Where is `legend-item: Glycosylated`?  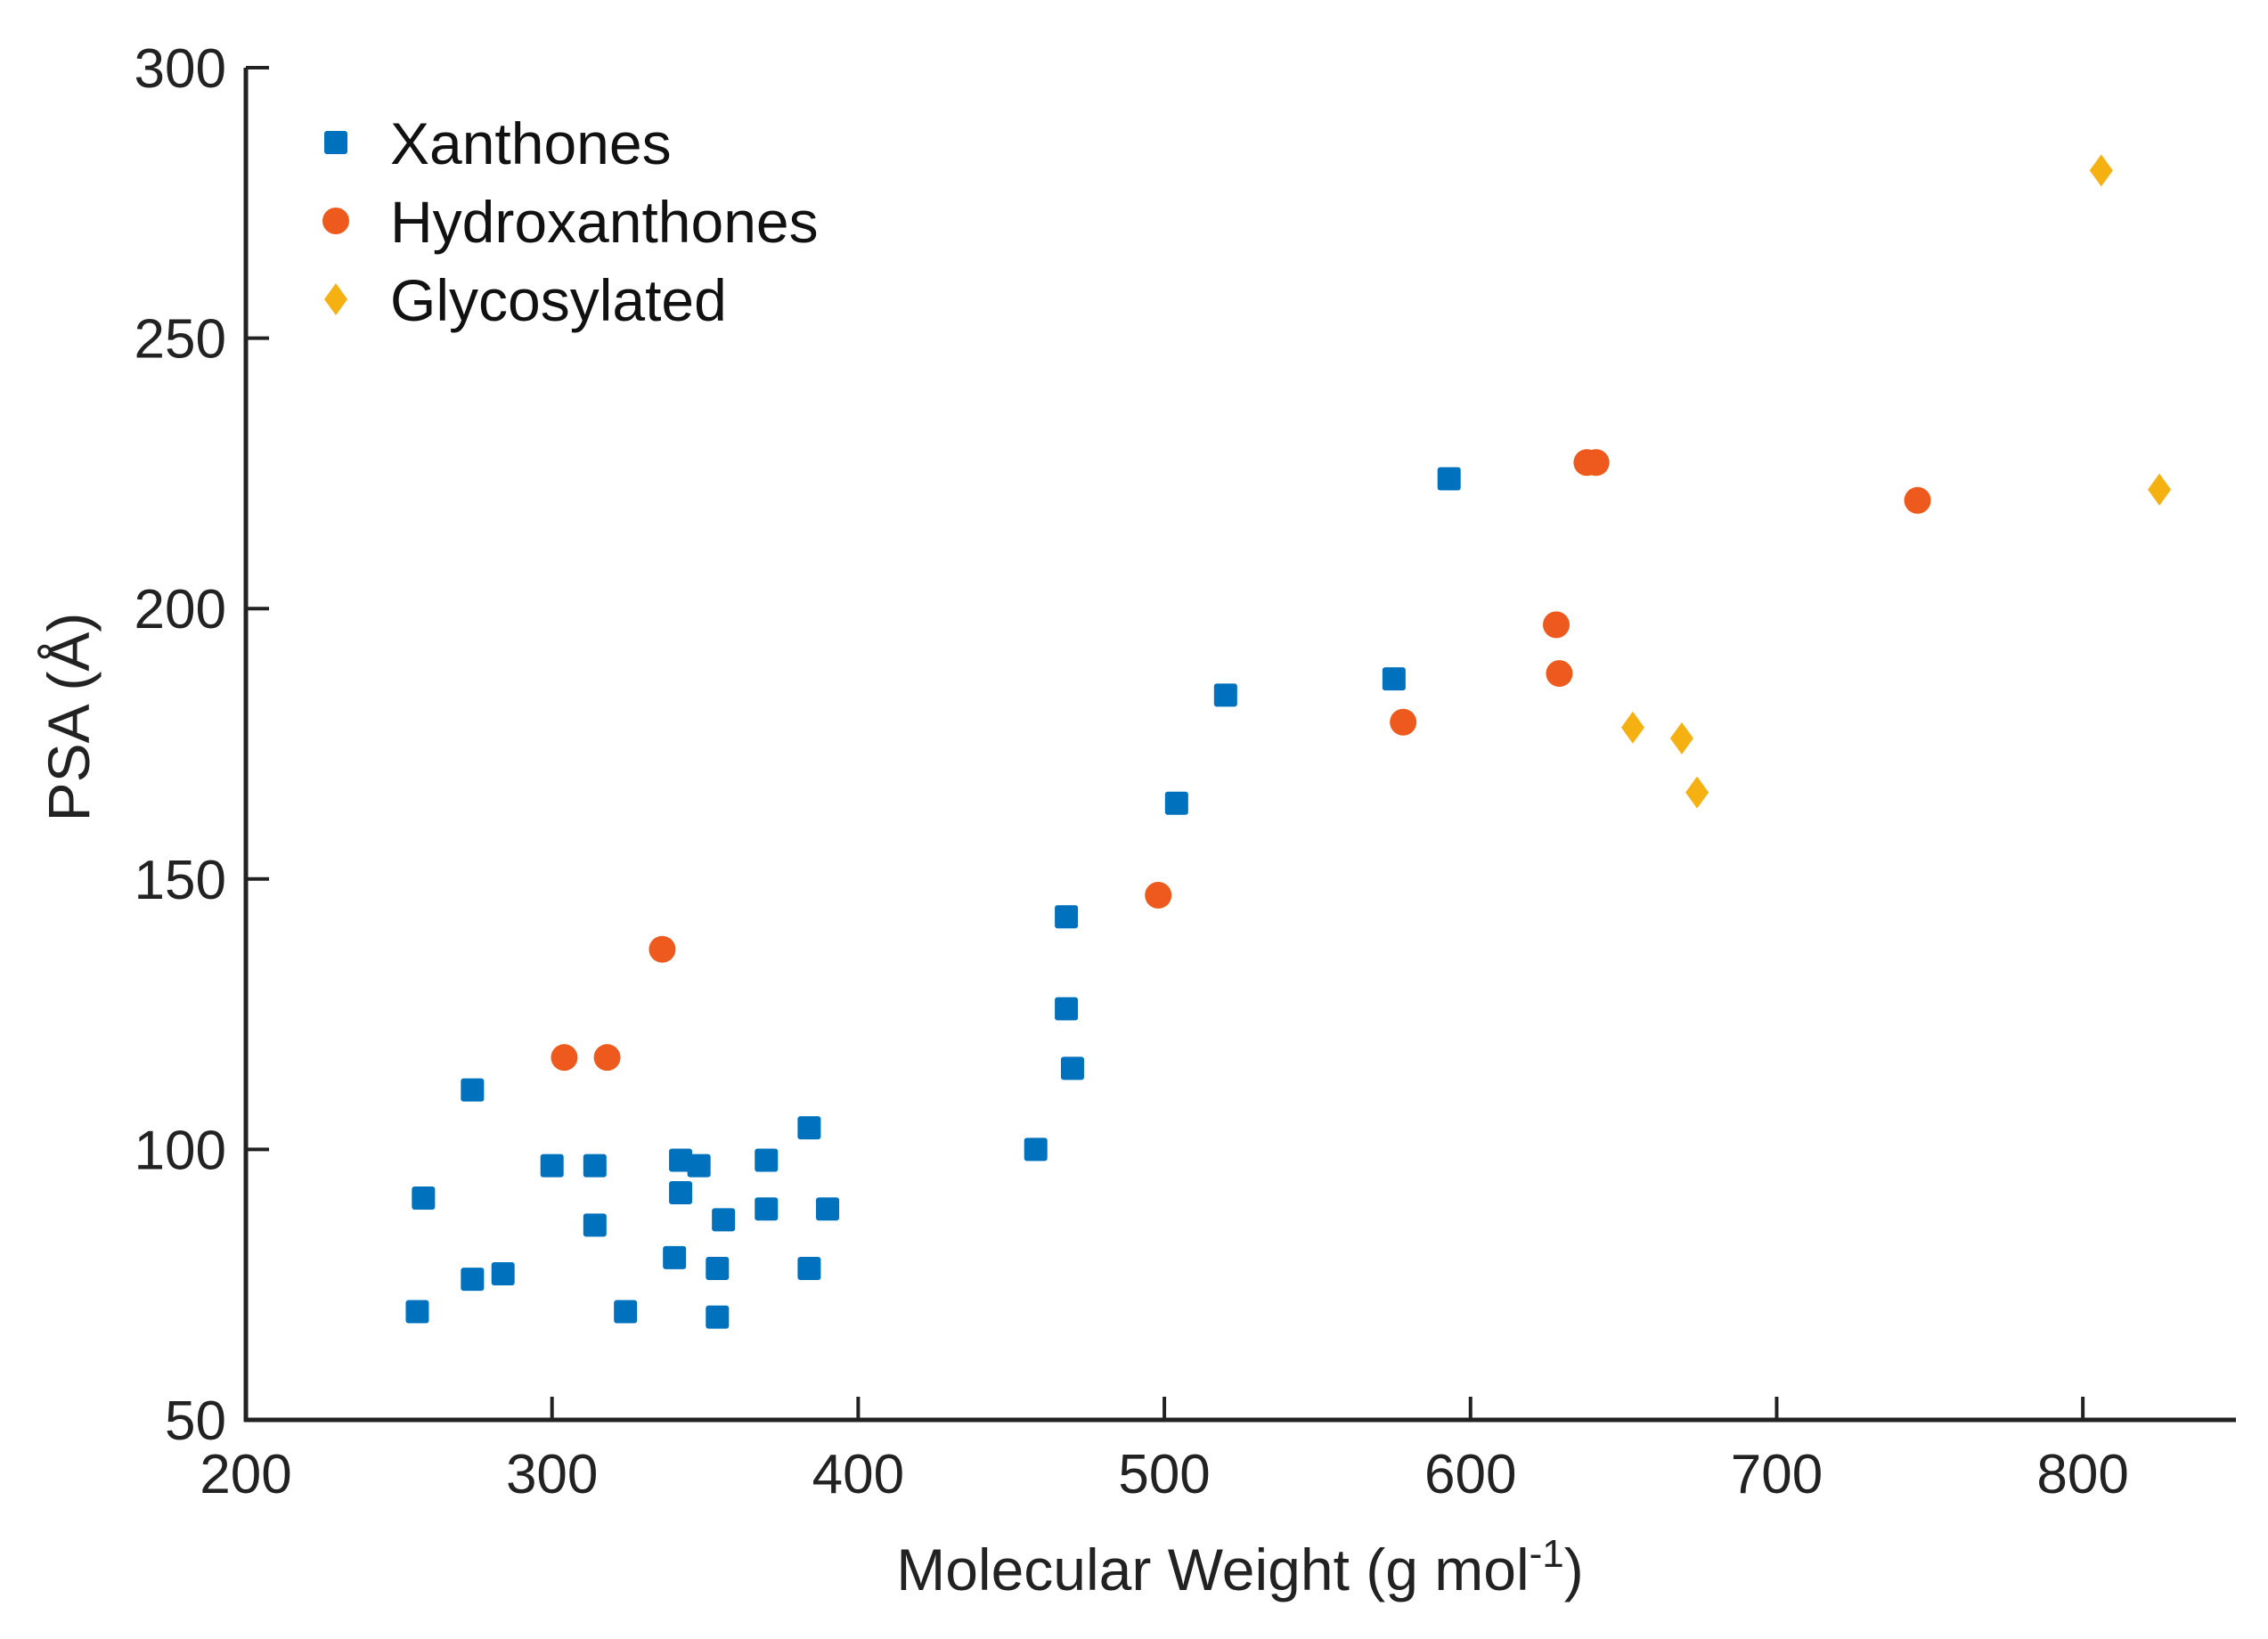 legend-item: Glycosylated is located at coordinates (525, 300).